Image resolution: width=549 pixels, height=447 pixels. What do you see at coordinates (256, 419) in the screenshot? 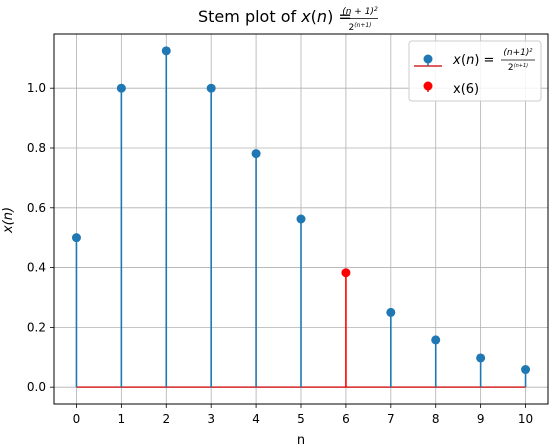
I see `x-tick-label: 4` at bounding box center [256, 419].